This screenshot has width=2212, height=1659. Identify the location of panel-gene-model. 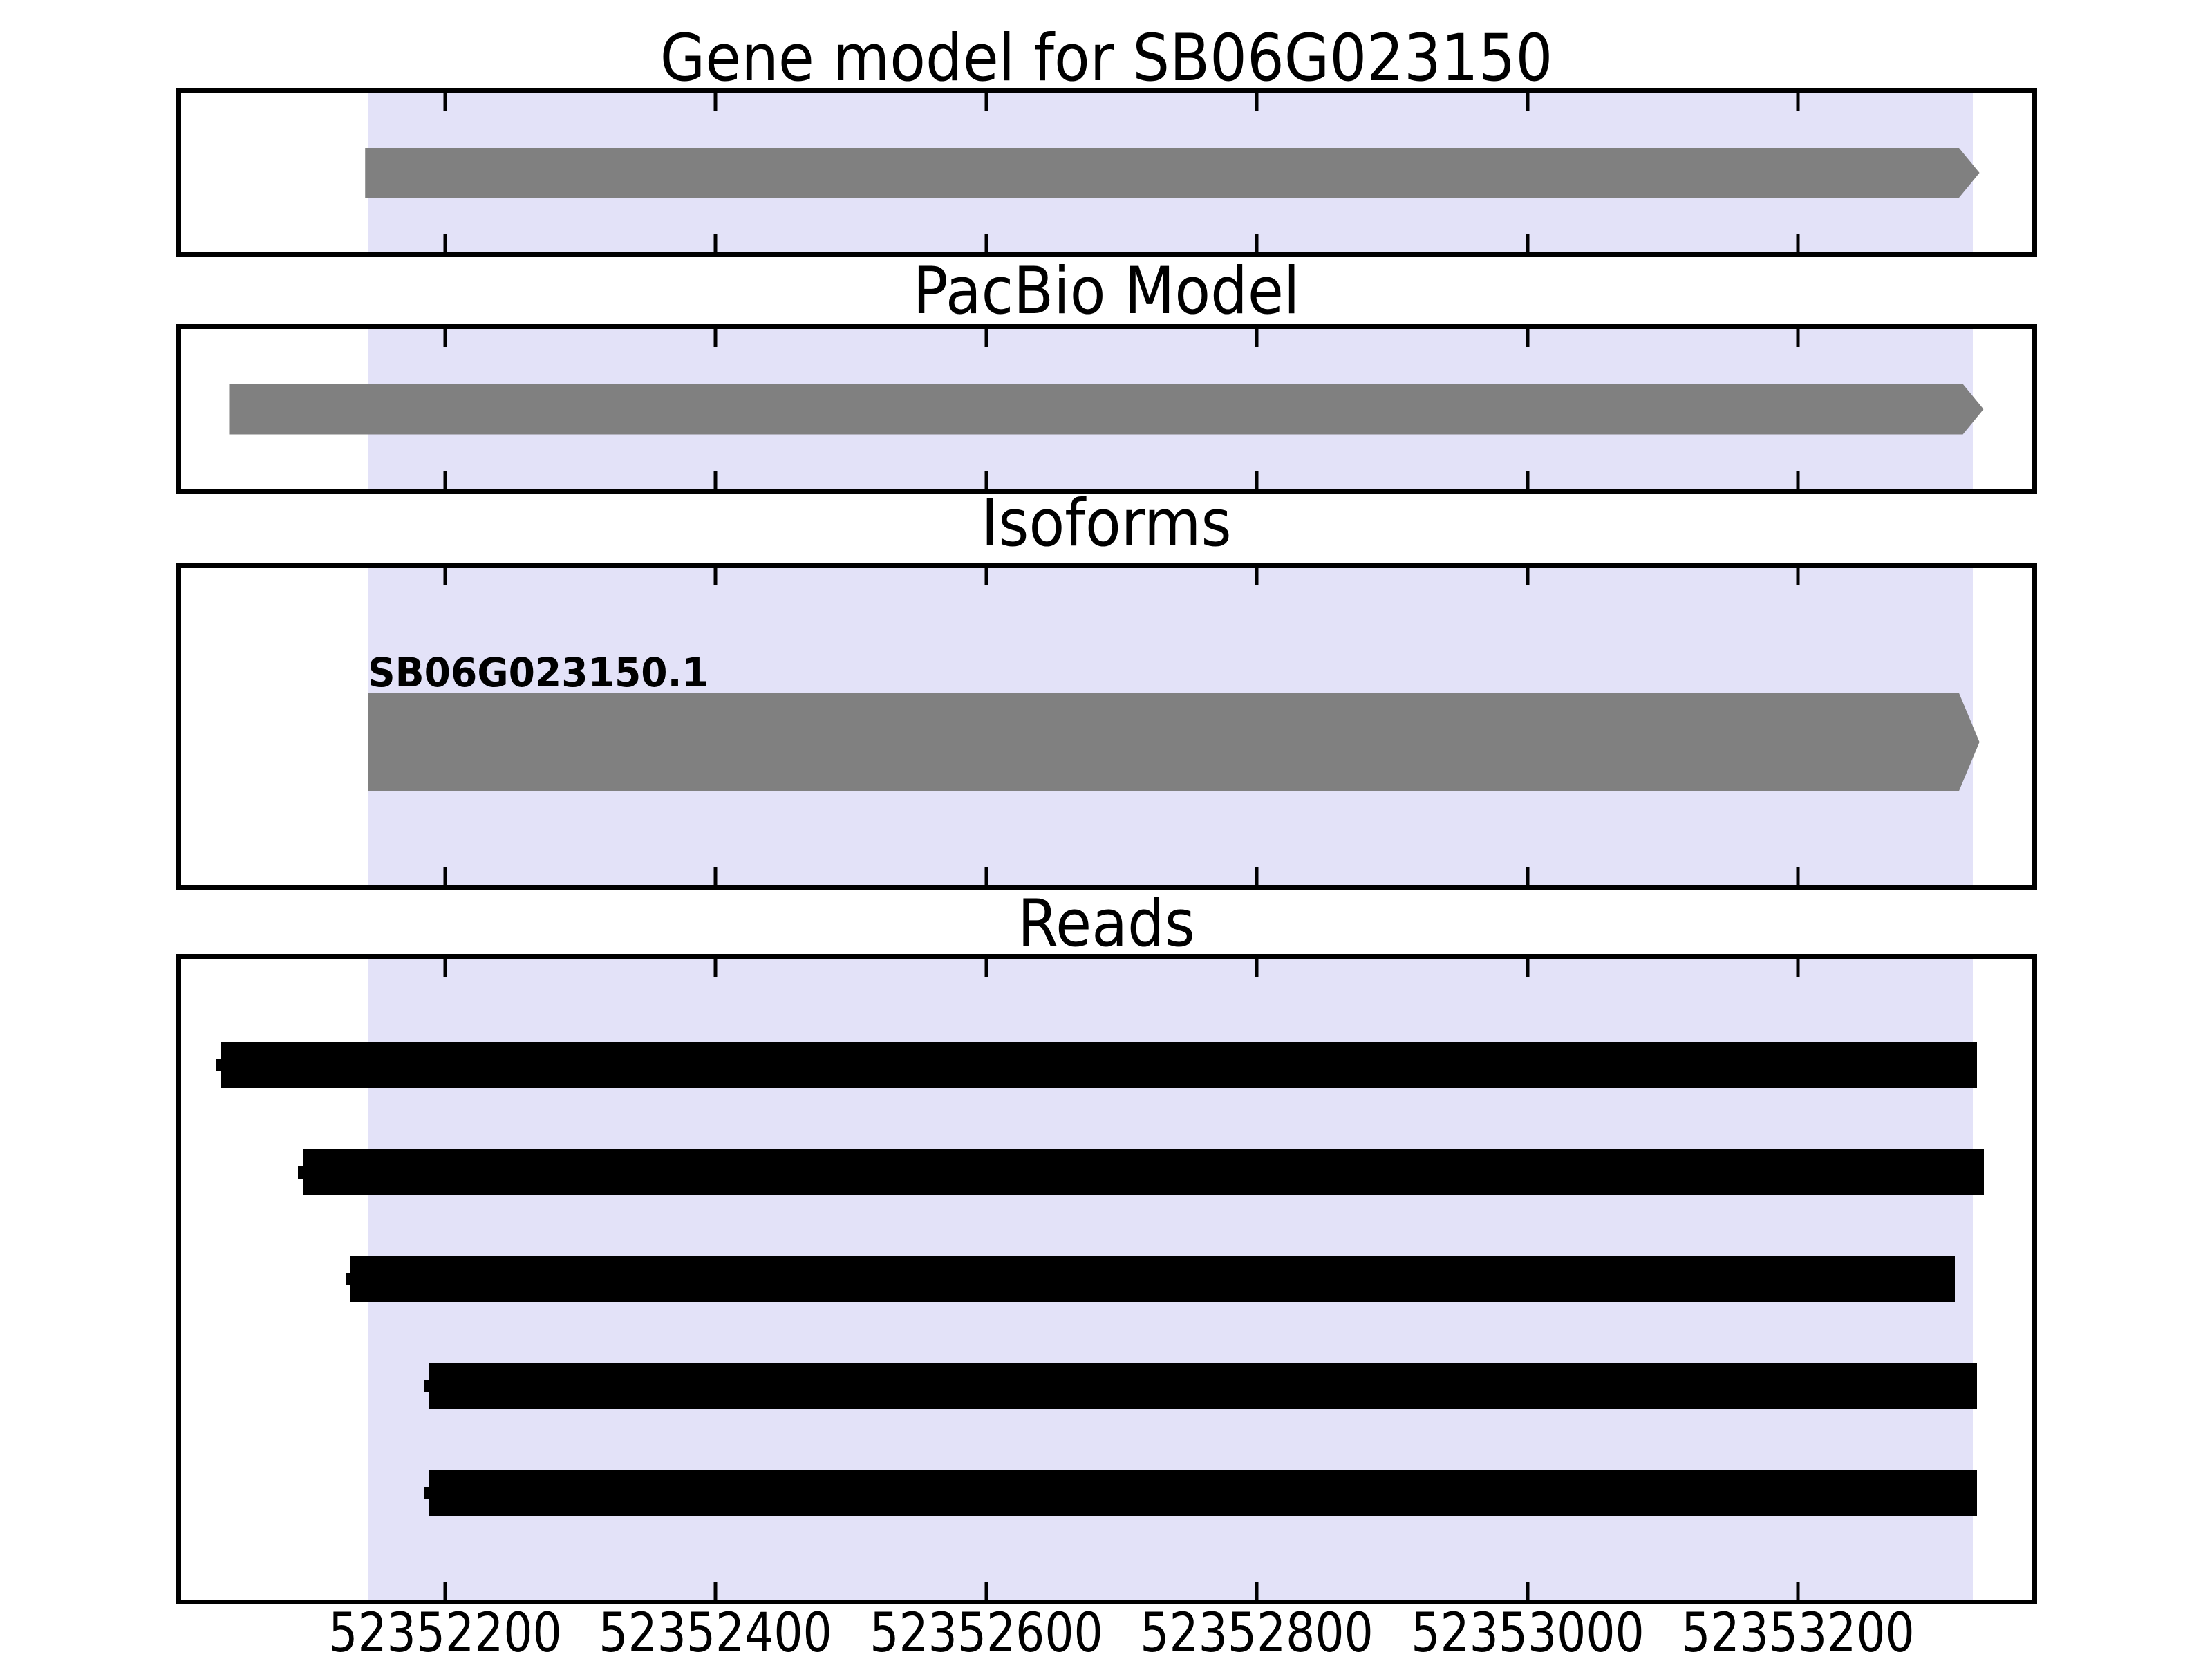
(1106, 172).